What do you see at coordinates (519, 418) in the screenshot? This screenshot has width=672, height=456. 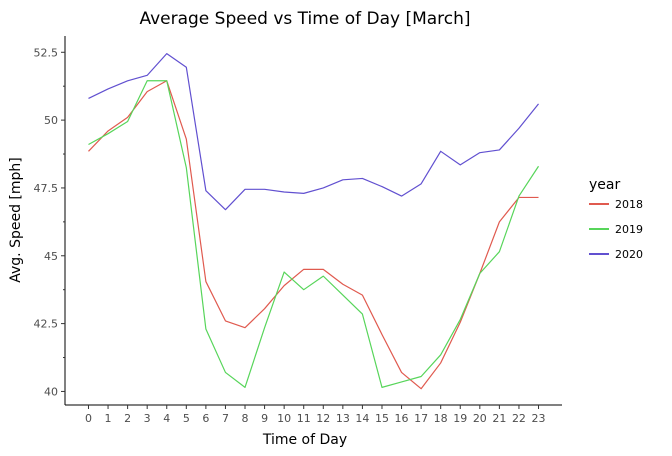 I see `x-tick-label: 22` at bounding box center [519, 418].